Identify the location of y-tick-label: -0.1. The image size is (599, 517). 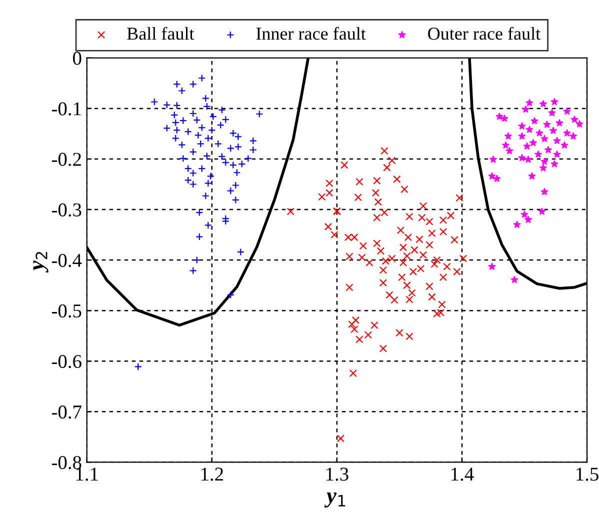
(66, 109).